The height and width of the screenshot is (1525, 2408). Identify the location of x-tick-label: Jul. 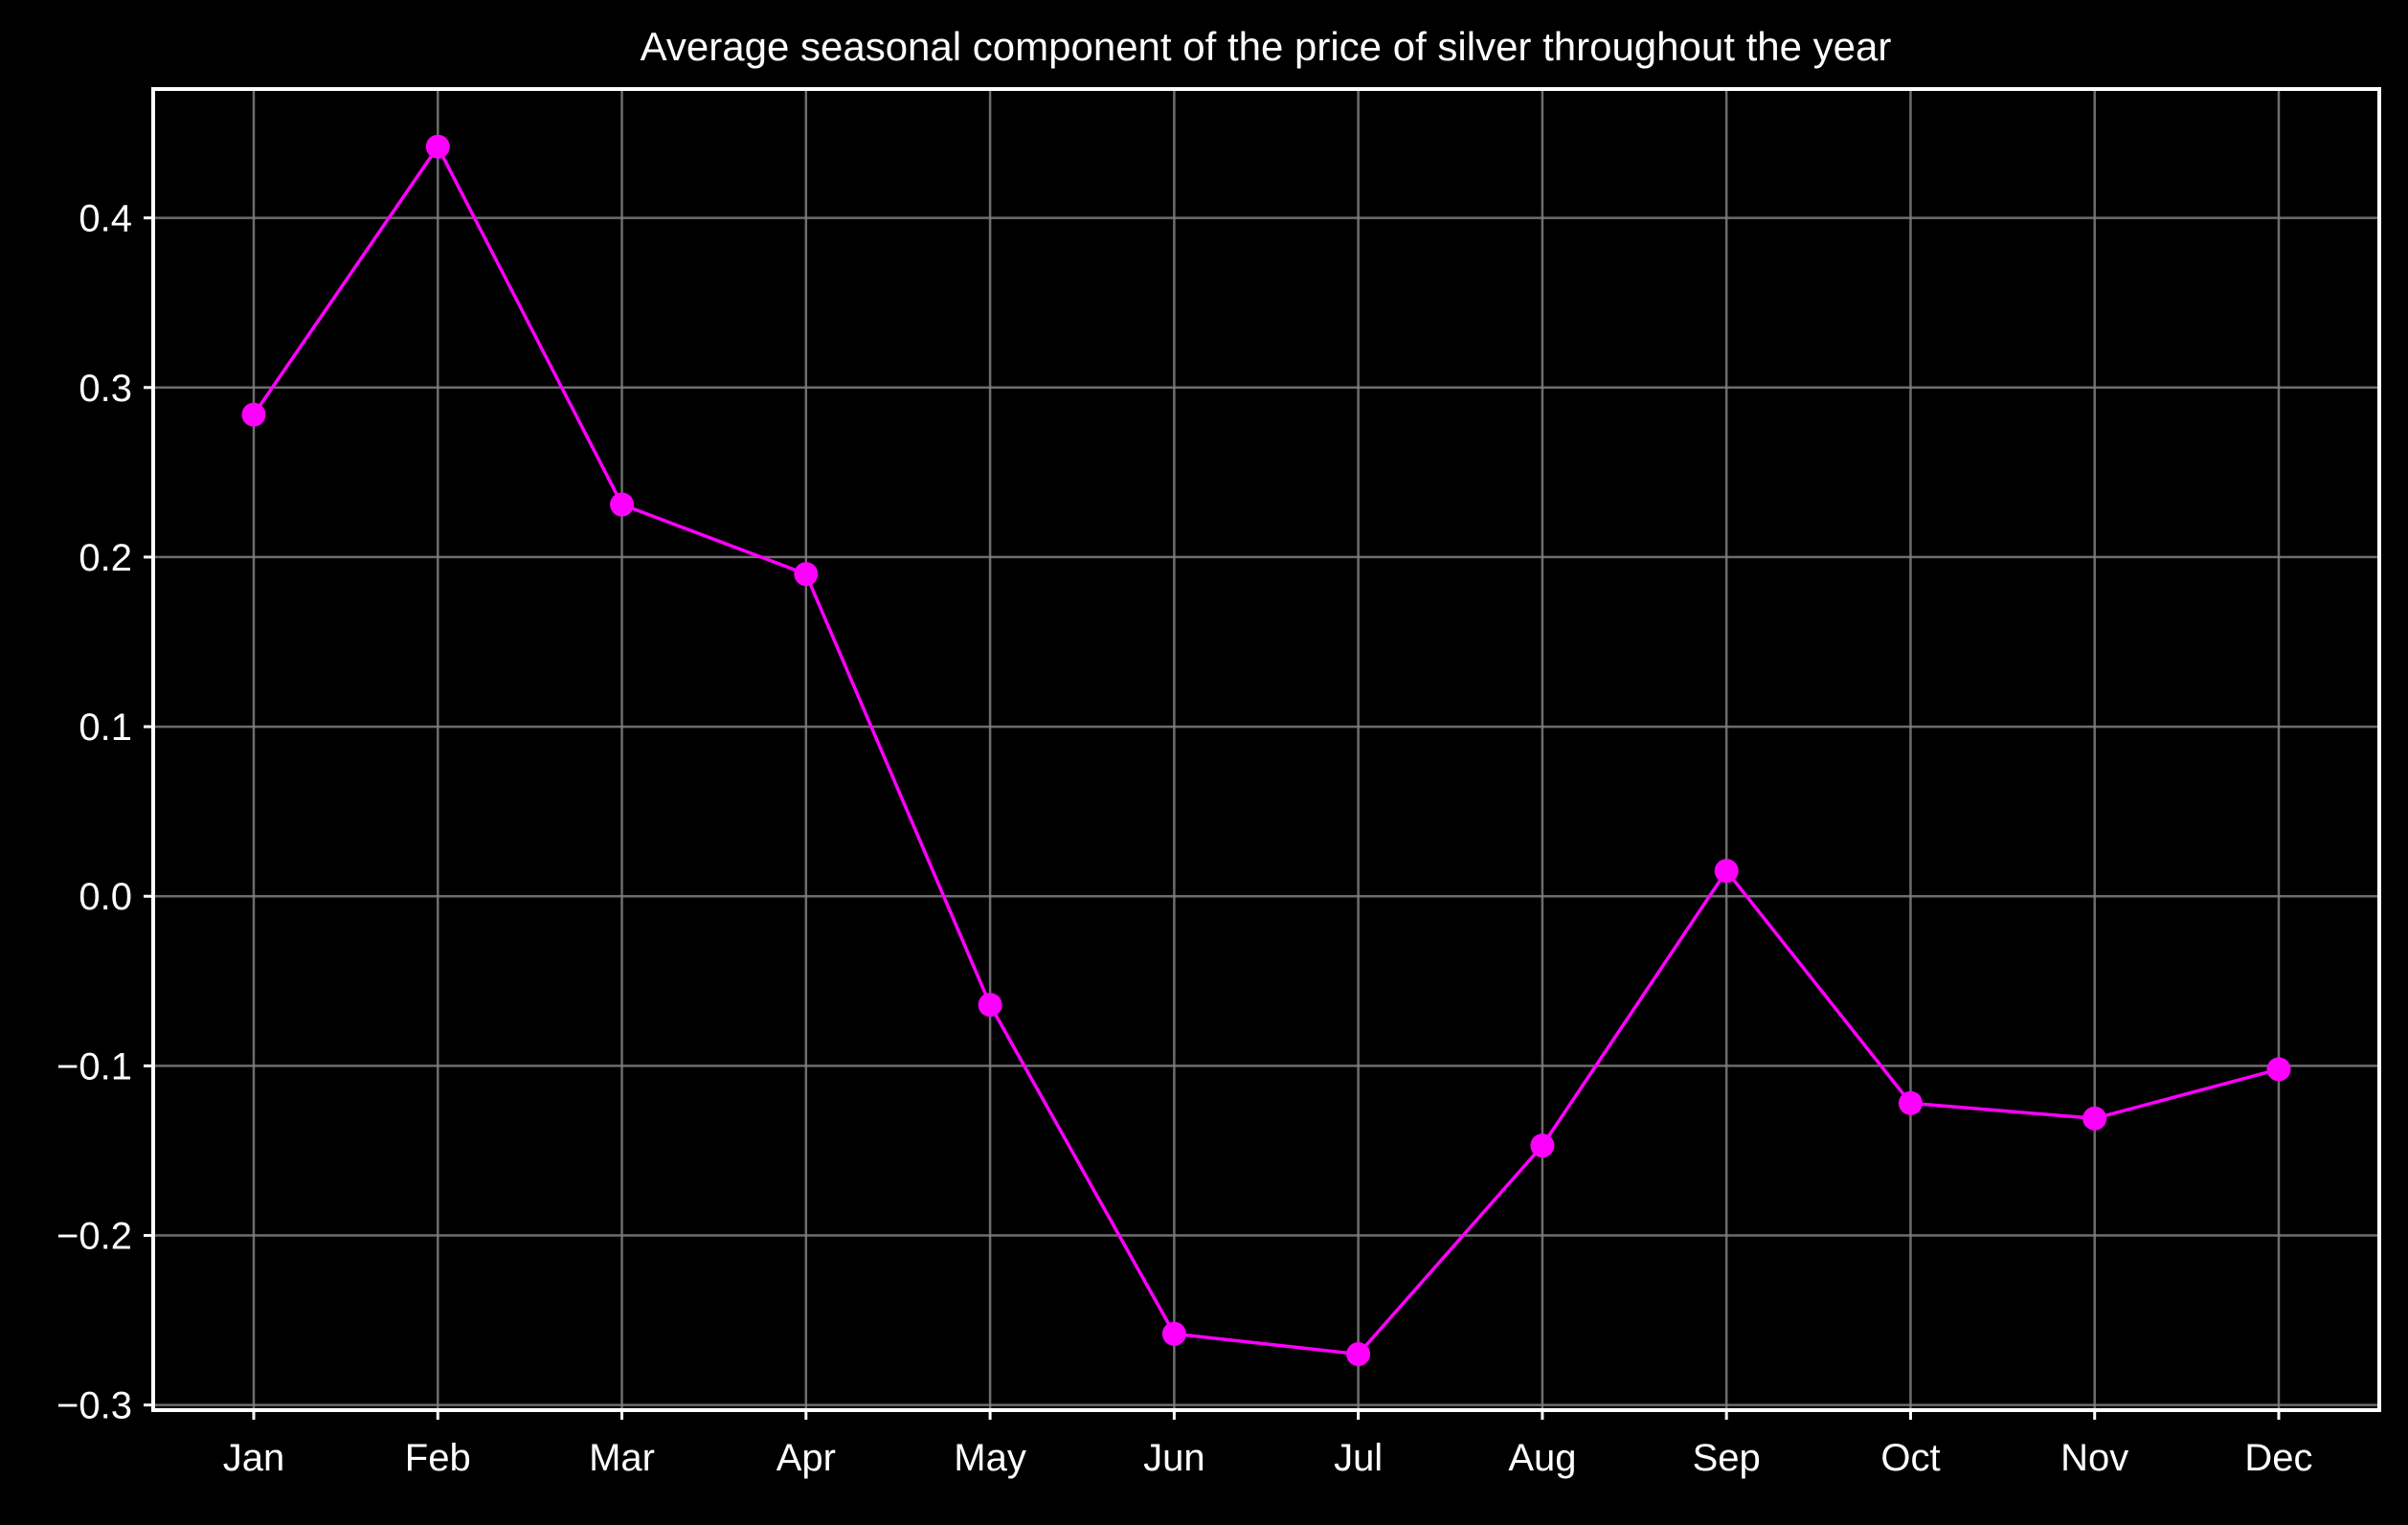
(1358, 1458).